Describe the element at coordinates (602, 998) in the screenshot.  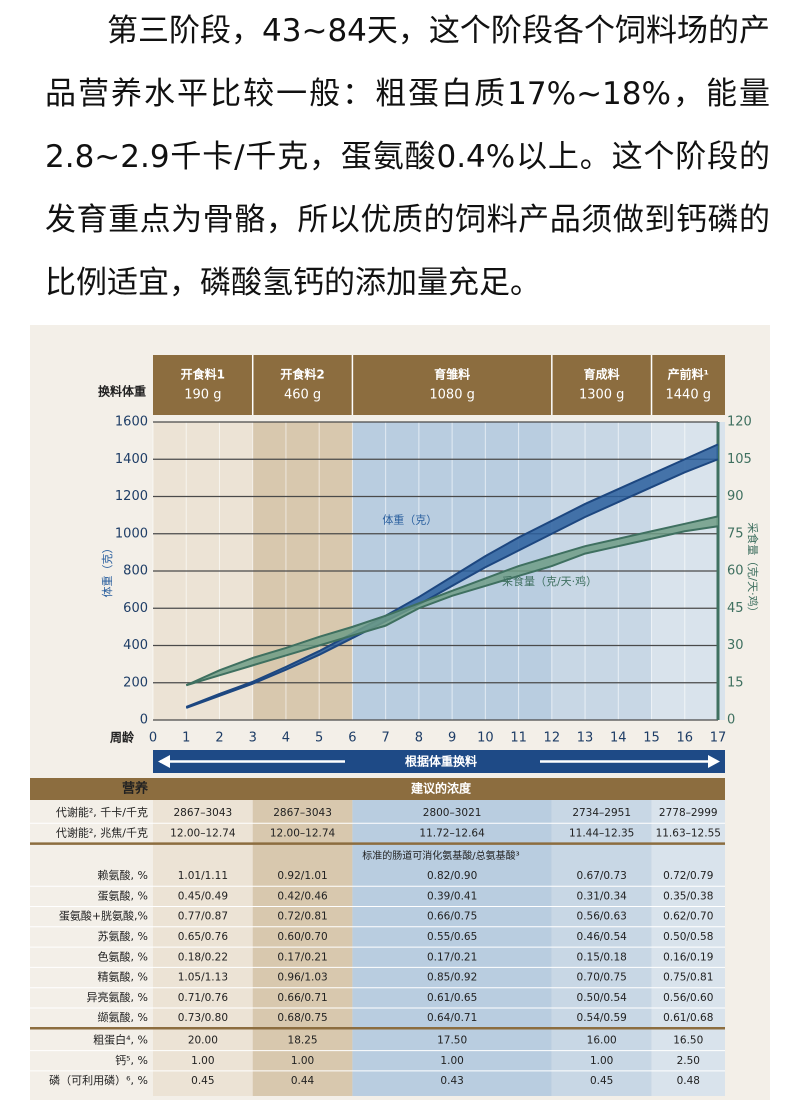
I see `table-cell: 0.50/0.54` at that location.